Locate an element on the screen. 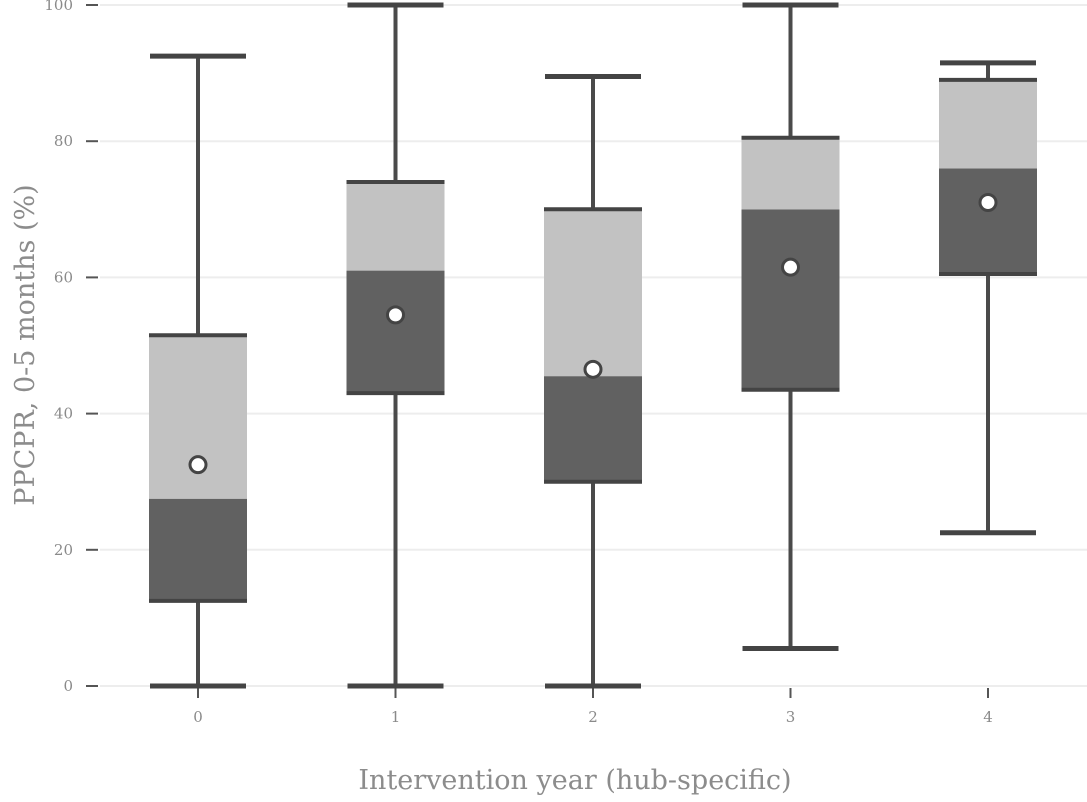 Image resolution: width=1087 pixels, height=802 pixels. x-axis: 0 1 2 3 4 is located at coordinates (593, 707).